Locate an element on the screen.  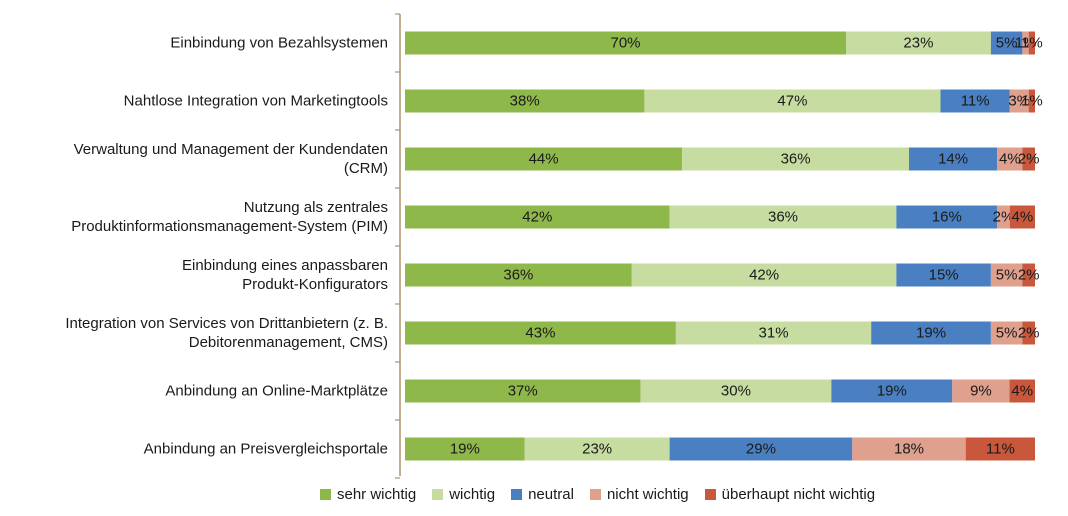
bar-value-label: 9% is located at coordinates (981, 391).